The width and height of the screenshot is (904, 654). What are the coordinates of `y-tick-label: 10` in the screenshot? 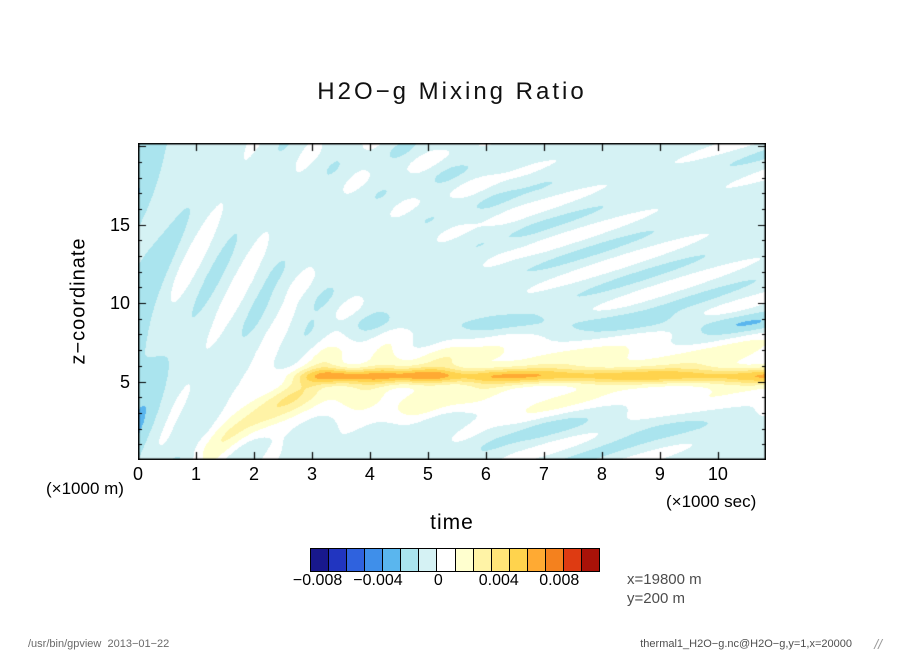 It's located at (119, 303).